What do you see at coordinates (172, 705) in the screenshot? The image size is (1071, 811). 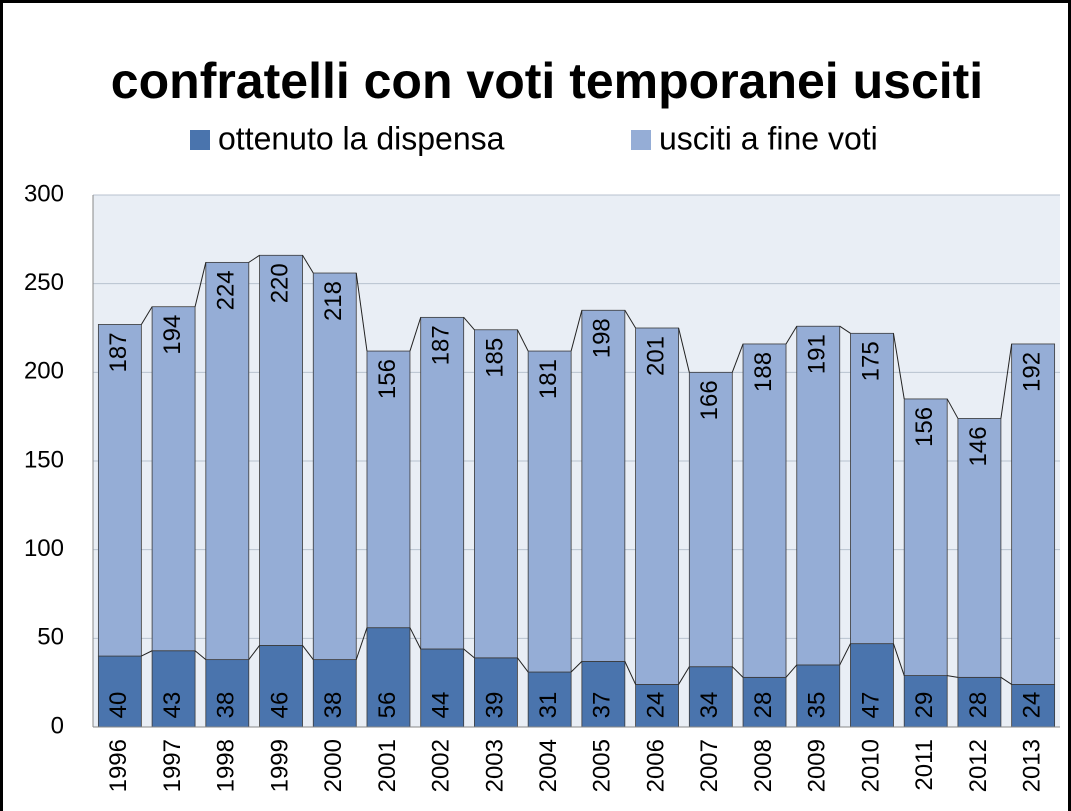 I see `data-label: 43` at bounding box center [172, 705].